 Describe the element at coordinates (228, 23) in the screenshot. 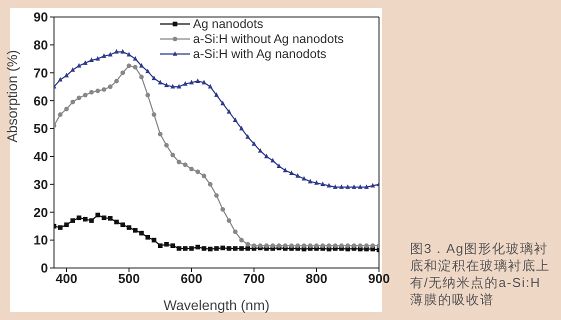

I see `legend-label: Ag nanodots` at that location.